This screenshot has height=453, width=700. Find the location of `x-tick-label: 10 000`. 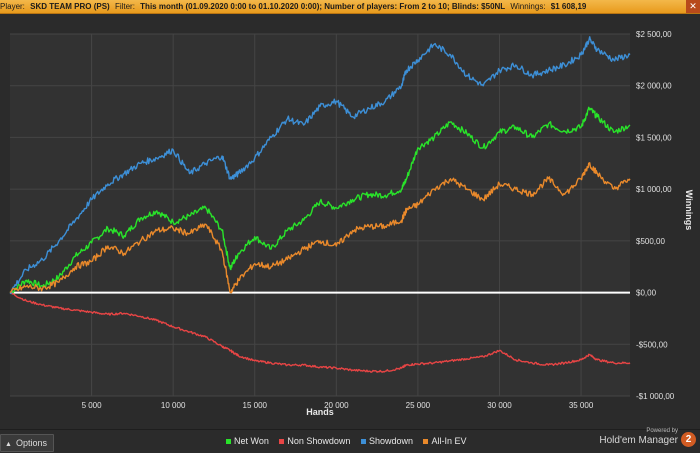

x-tick-label: 10 000 is located at coordinates (173, 405).